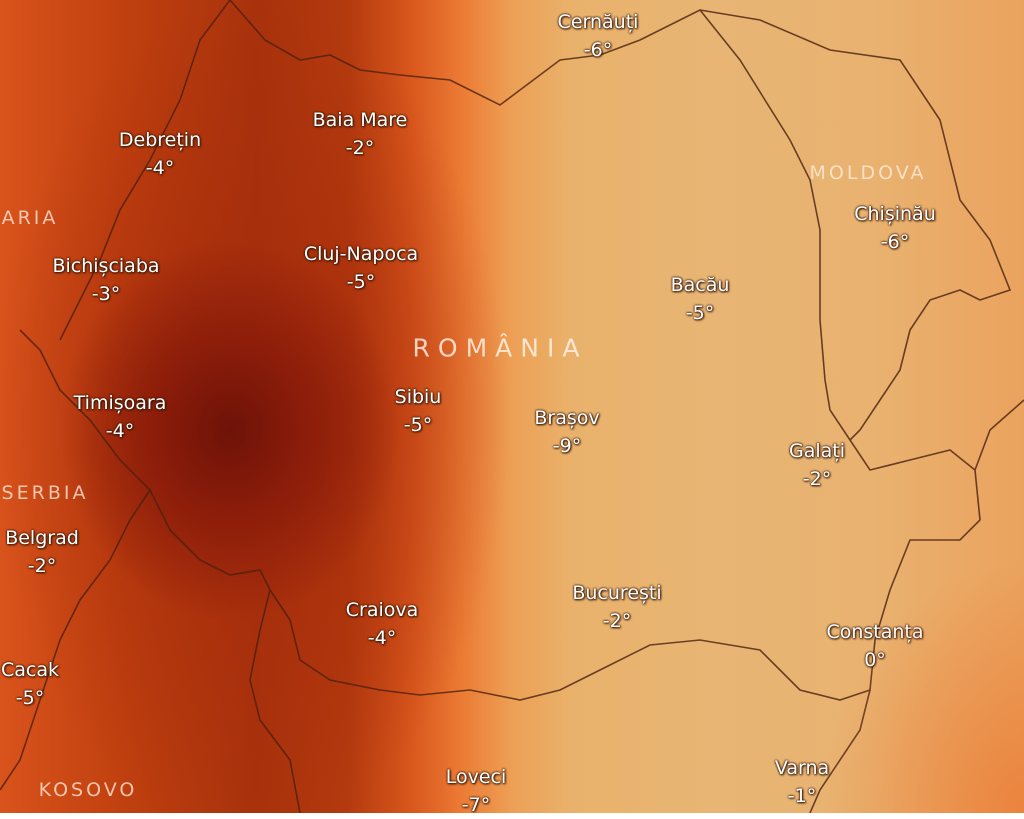  I want to click on city-label: Cernăuți -6°, so click(598, 36).